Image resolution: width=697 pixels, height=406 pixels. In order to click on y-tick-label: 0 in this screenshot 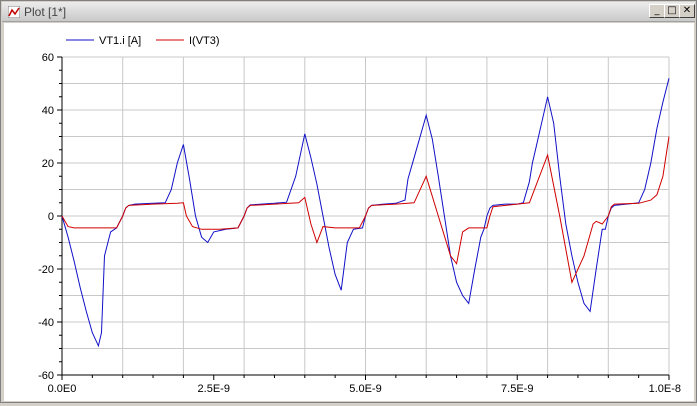, I will do `click(51, 217)`.